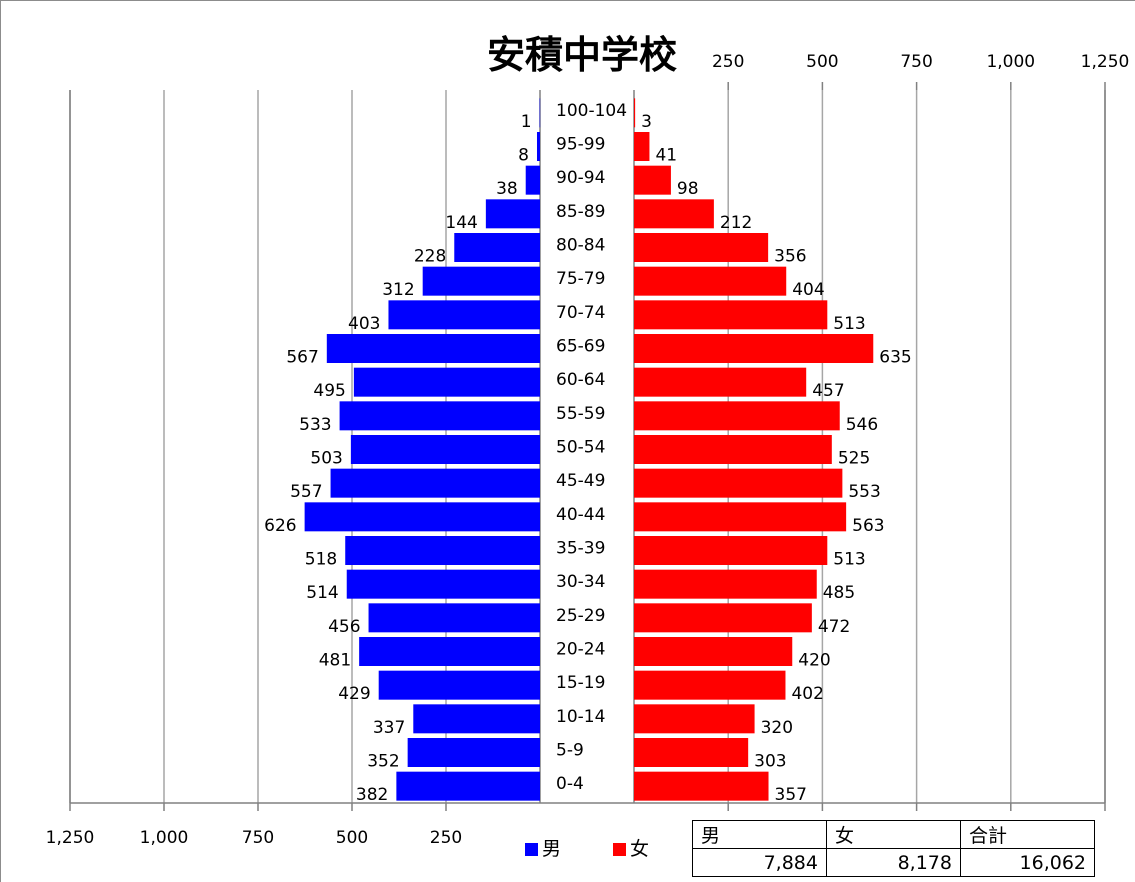 The image size is (1135, 882). I want to click on female-value-label: 485, so click(839, 593).